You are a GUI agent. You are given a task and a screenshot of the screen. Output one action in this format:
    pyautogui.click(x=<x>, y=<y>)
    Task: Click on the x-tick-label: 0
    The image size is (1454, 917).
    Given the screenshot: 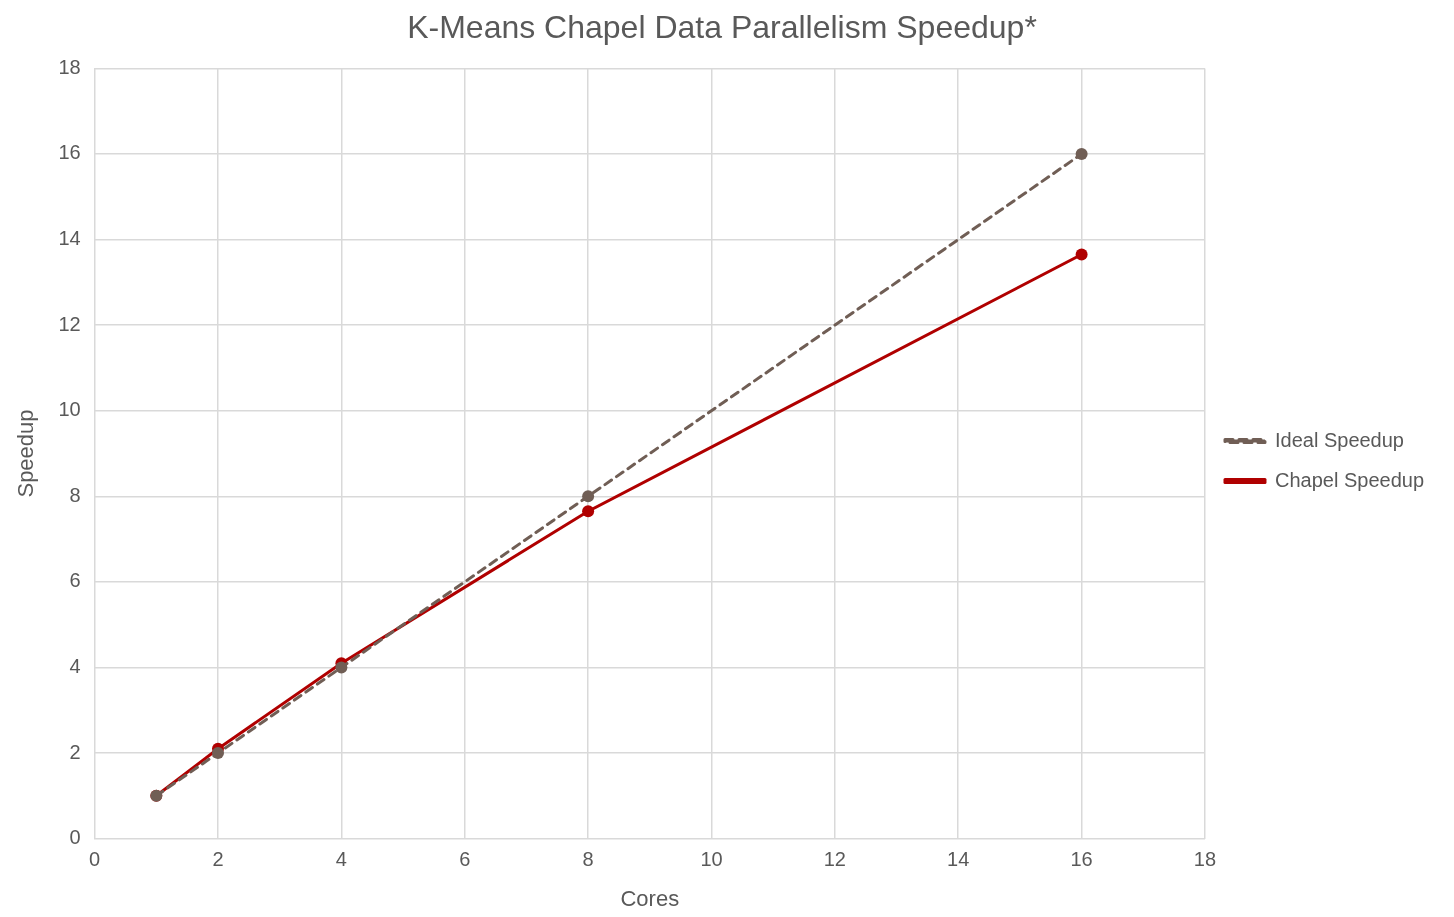 What is the action you would take?
    pyautogui.click(x=95, y=859)
    